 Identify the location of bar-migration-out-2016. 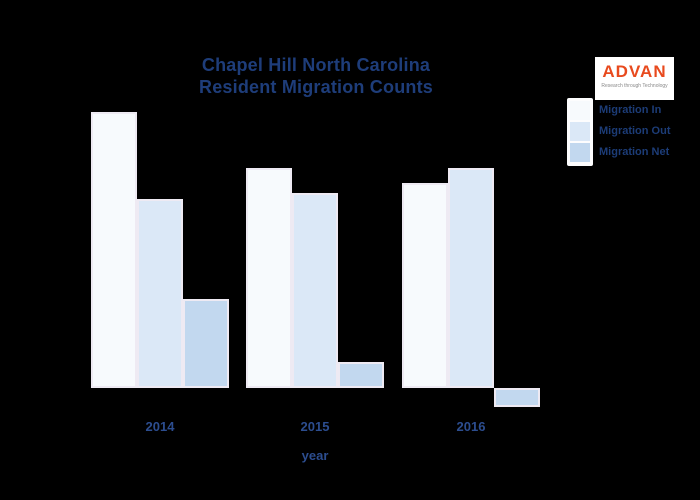
(471, 278).